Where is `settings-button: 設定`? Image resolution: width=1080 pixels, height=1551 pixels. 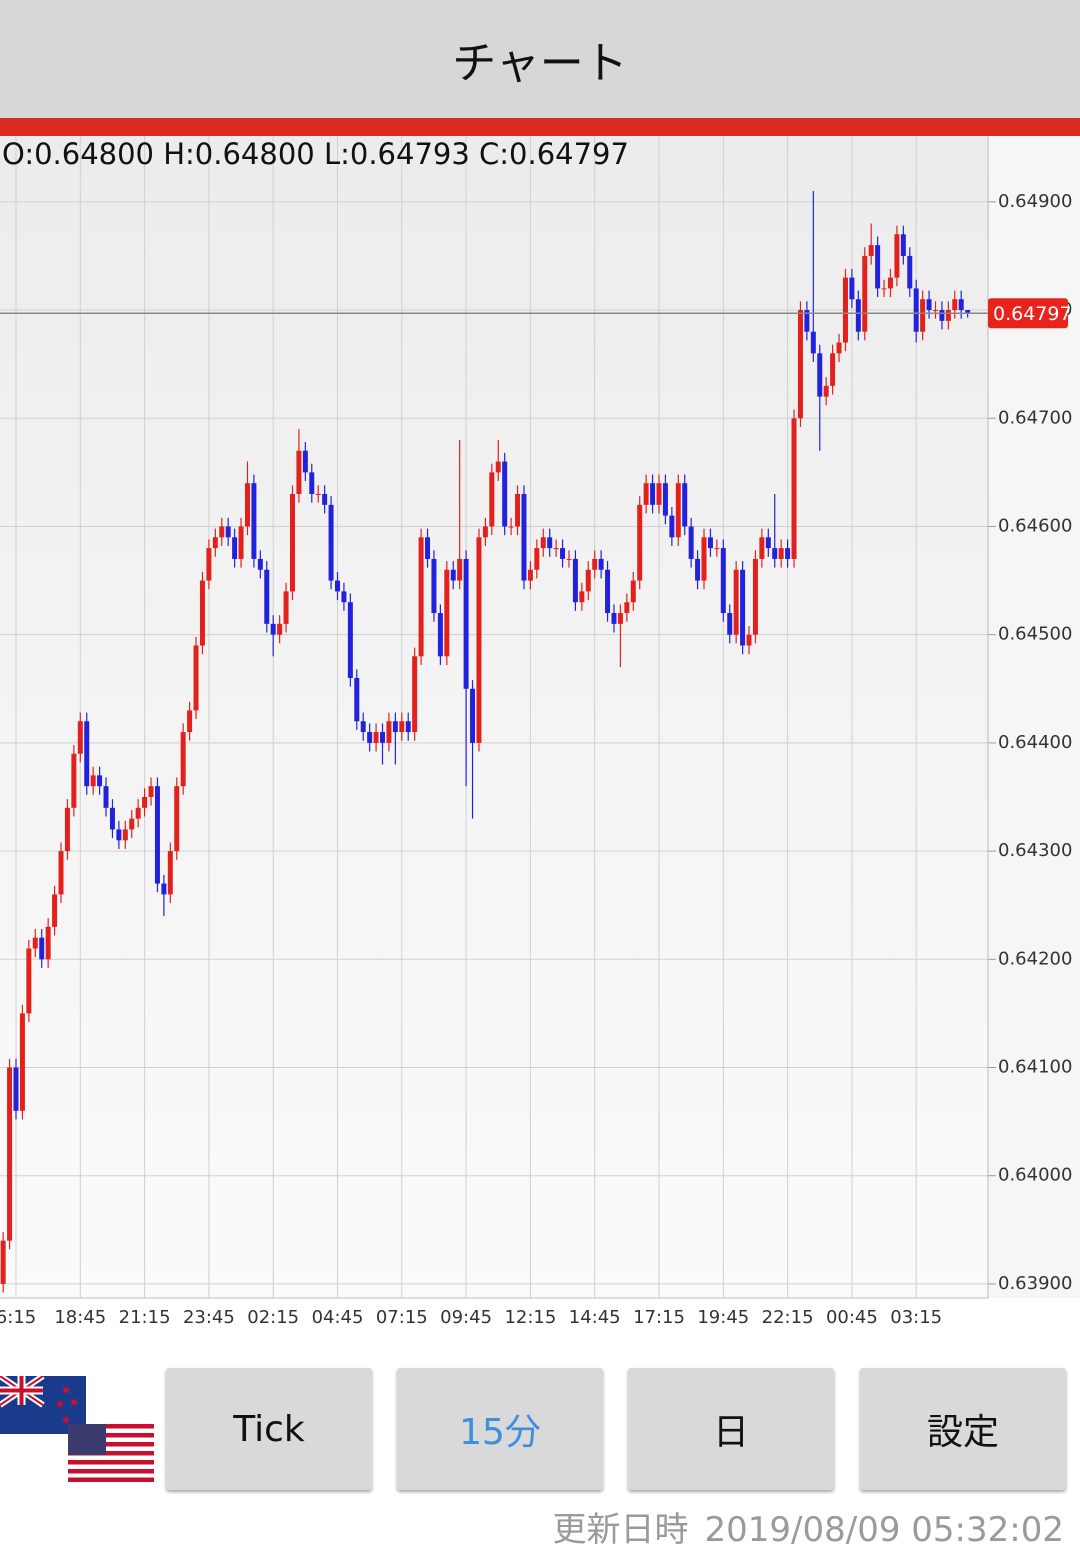 settings-button: 設定 is located at coordinates (963, 1429).